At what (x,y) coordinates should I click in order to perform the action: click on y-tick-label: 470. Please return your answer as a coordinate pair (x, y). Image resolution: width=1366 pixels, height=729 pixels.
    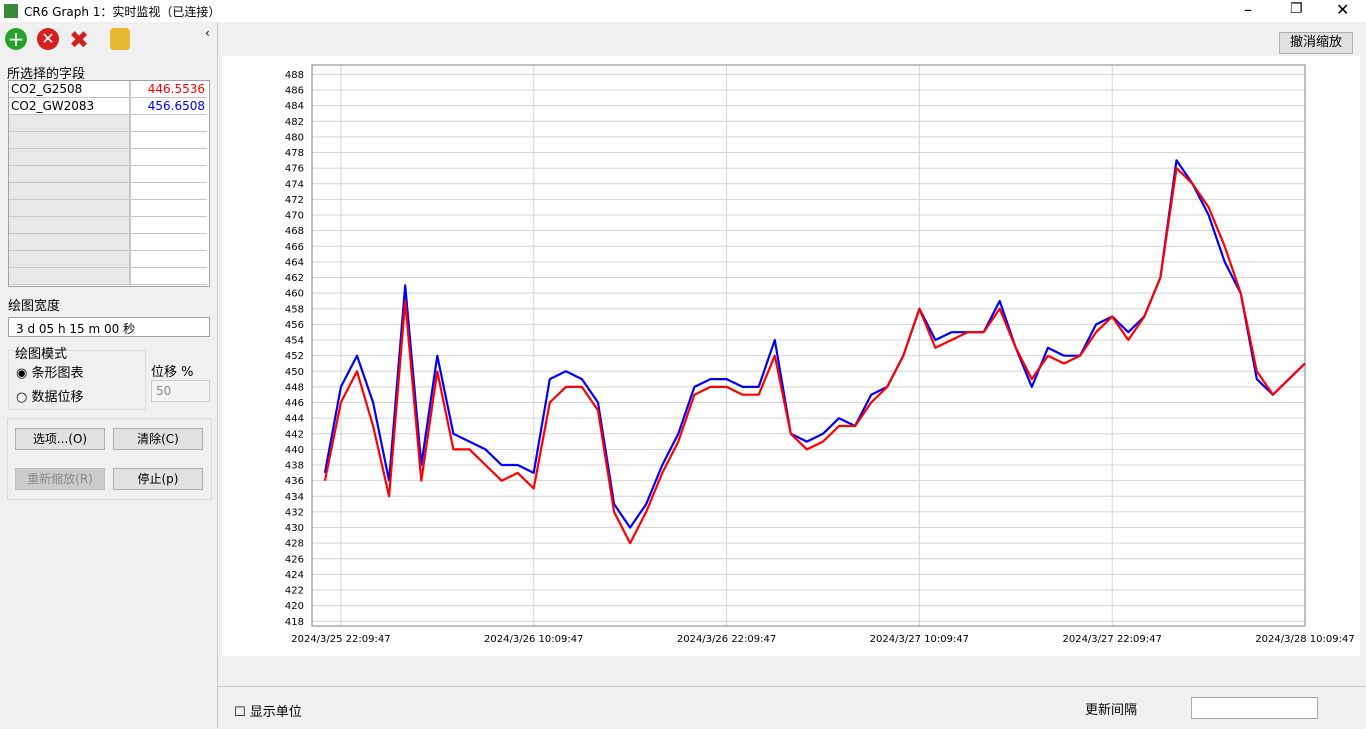
    Looking at the image, I should click on (294, 216).